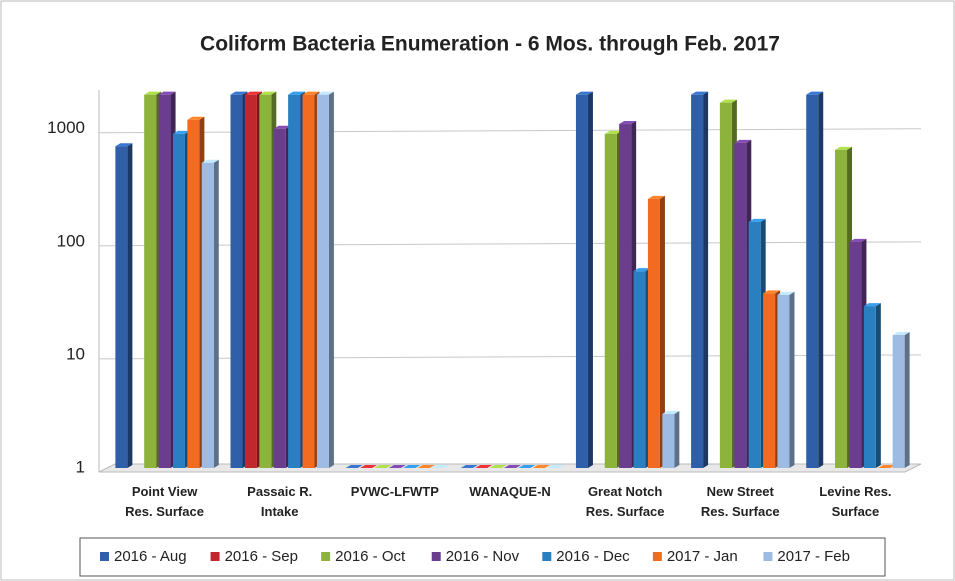 This screenshot has width=955, height=581. What do you see at coordinates (593, 556) in the screenshot?
I see `legend-label: 2016 - Dec` at bounding box center [593, 556].